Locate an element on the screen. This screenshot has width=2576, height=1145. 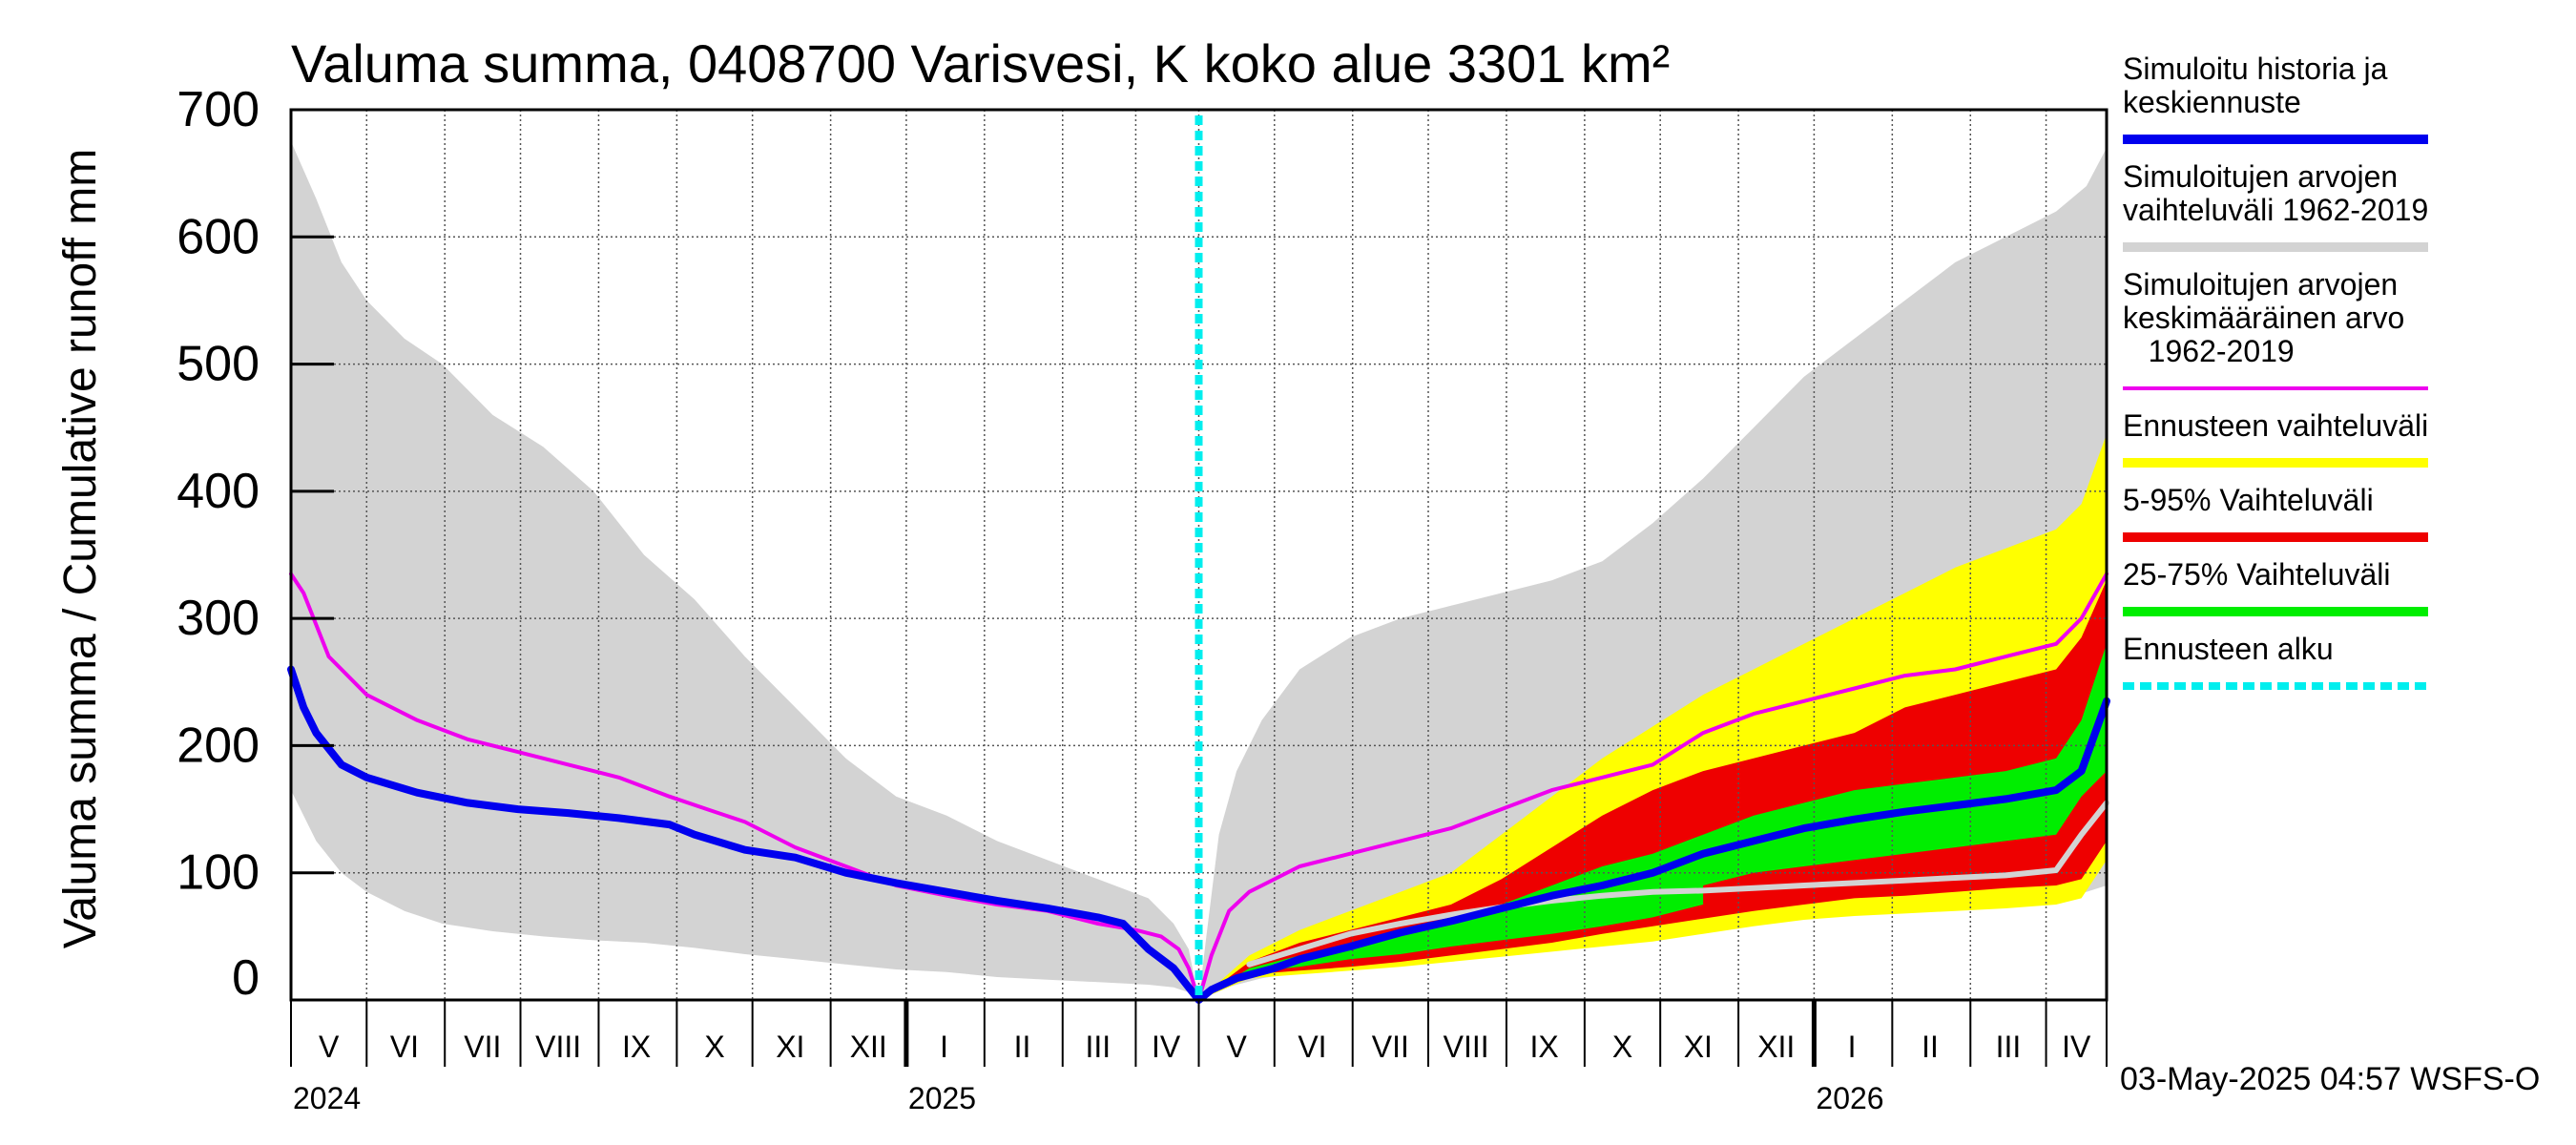
x-month-label-14: VII is located at coordinates (1390, 1047).